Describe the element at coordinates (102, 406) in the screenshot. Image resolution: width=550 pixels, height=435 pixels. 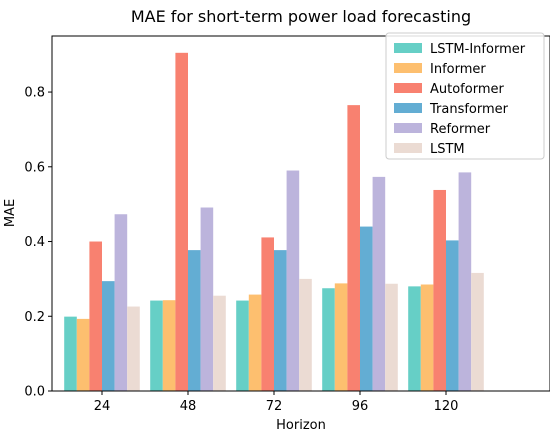
I see `x-tick-label: 24` at that location.